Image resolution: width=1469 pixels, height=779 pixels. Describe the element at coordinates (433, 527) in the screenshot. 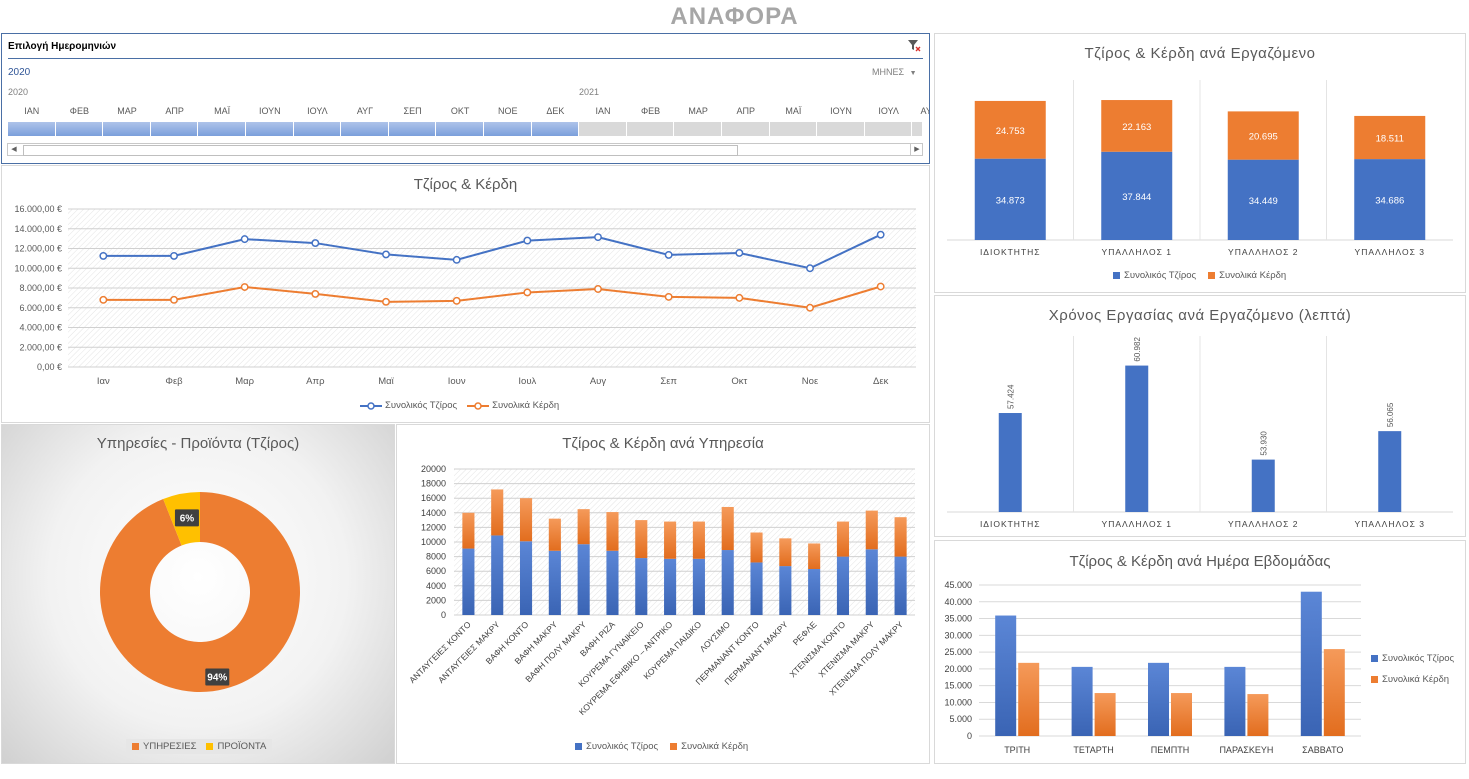

I see `y-tick-label: 12000` at that location.